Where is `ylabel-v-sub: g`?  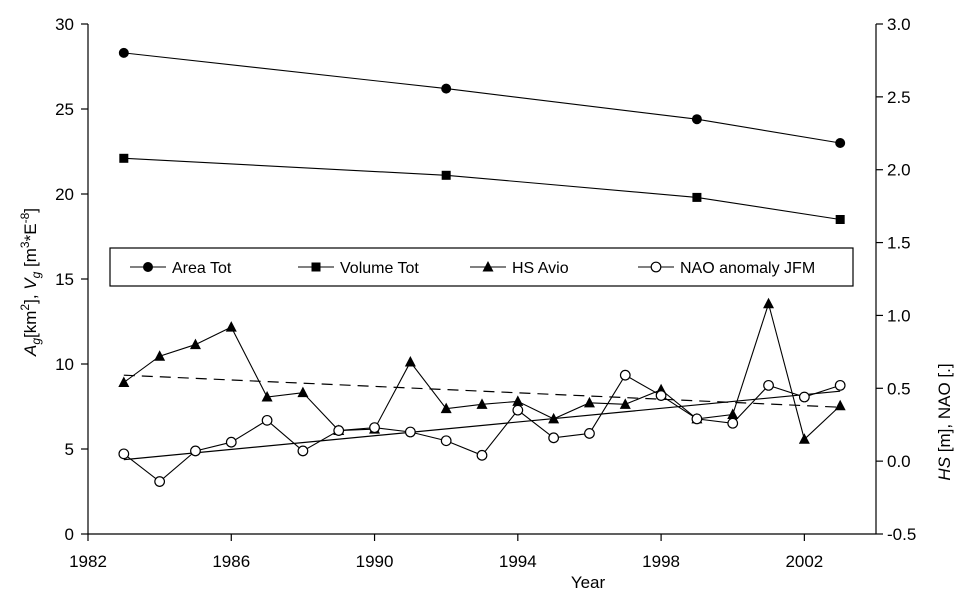
ylabel-v-sub: g is located at coordinates (36, 274).